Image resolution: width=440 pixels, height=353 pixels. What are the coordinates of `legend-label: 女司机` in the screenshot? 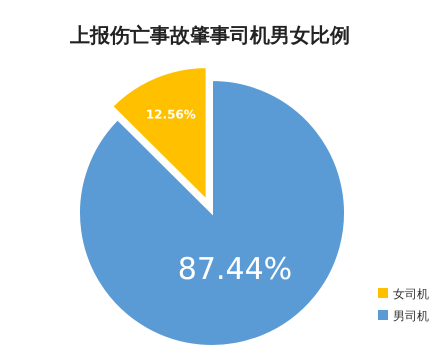 It's located at (411, 294).